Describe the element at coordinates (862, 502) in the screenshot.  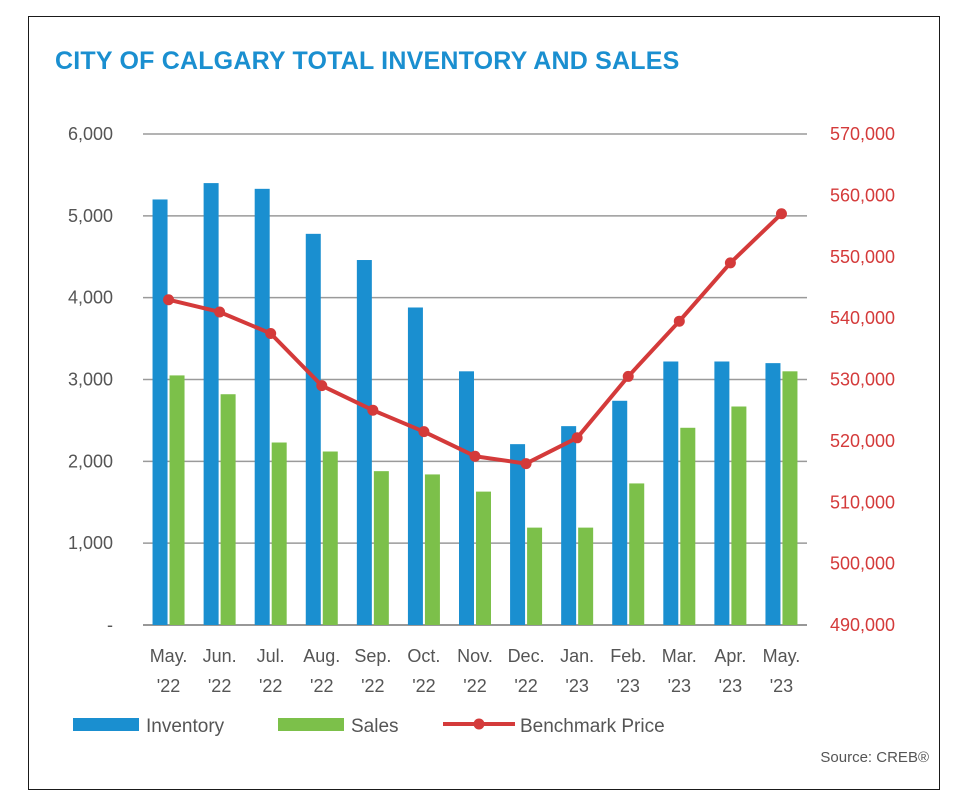
I see `y-right-tick-label: 510,000` at that location.